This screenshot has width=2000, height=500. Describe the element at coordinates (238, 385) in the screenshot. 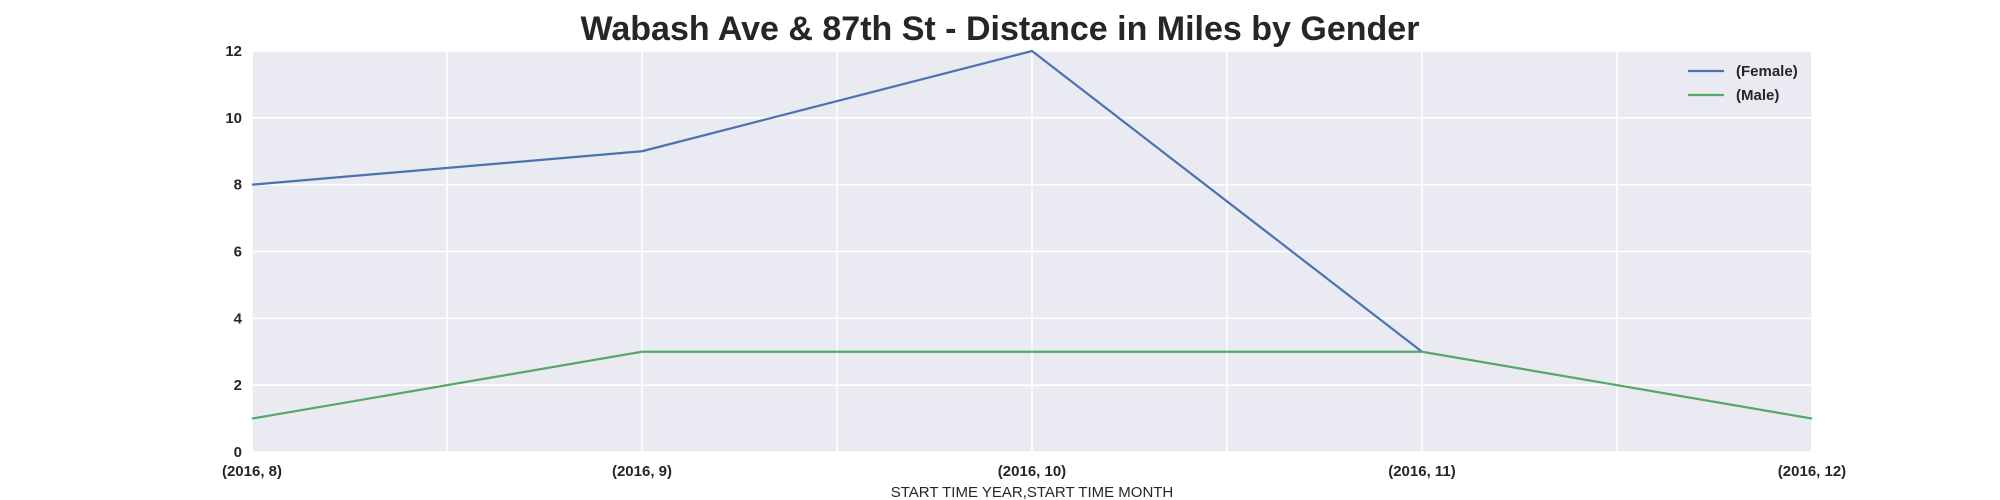

I see `y-tick-label: 2` at that location.